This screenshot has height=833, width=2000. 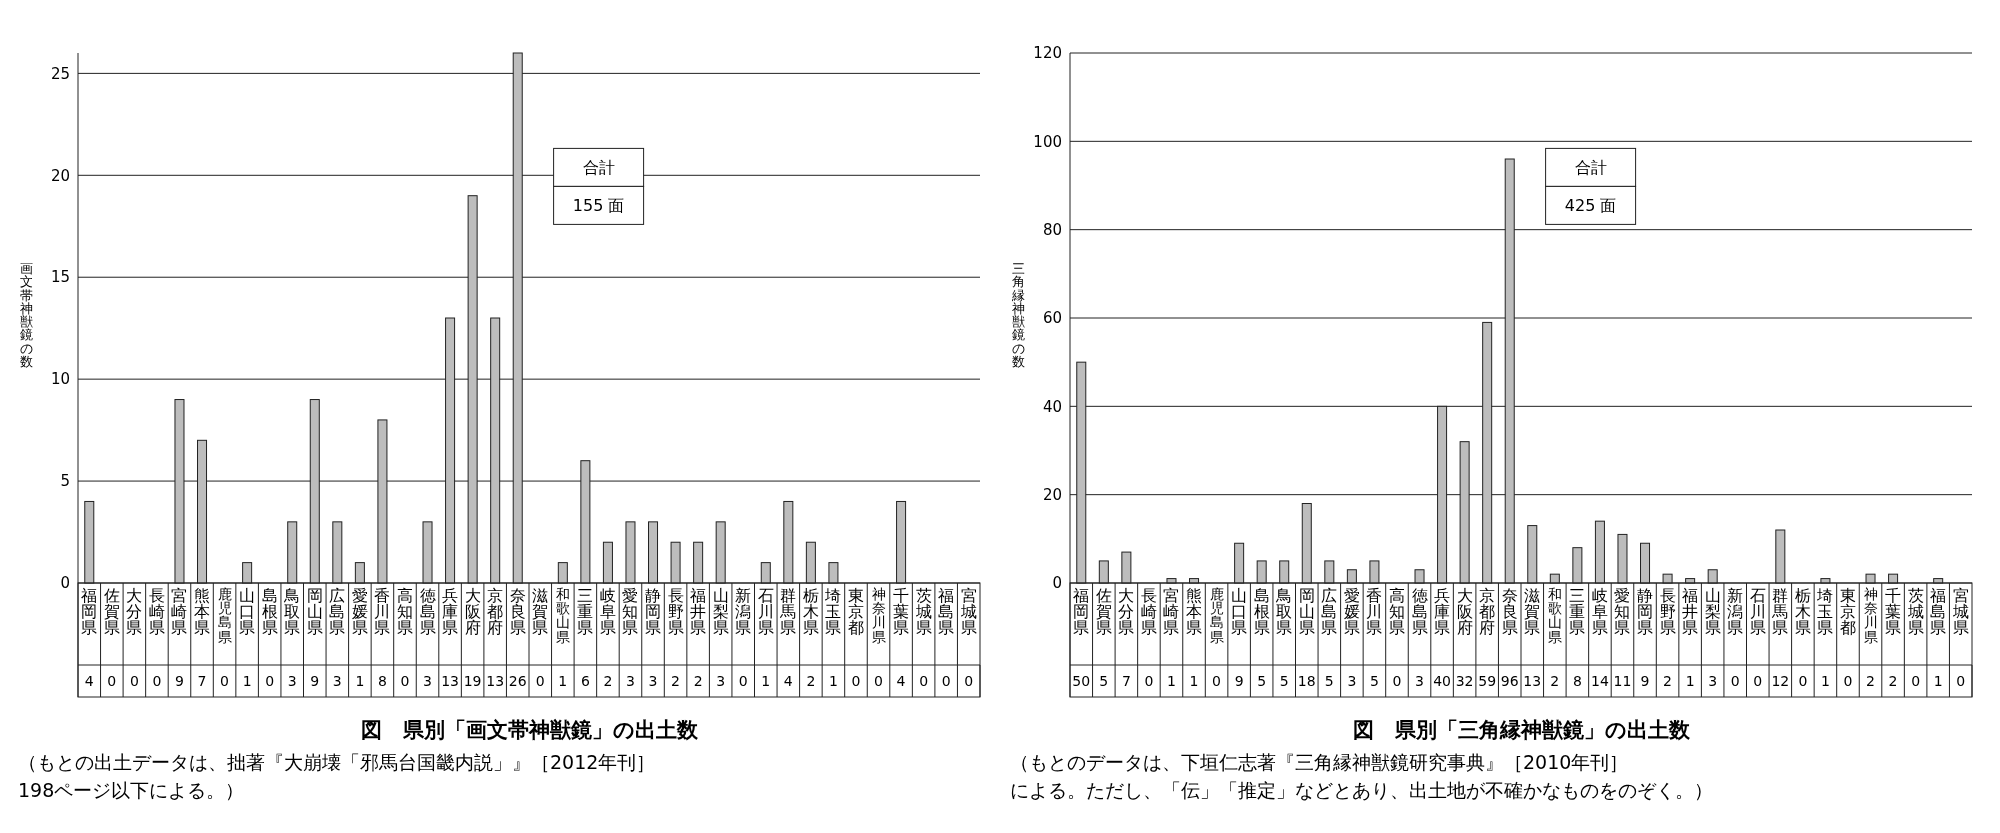 What do you see at coordinates (562, 615) in the screenshot?
I see `x-tick-label: 和歌山県` at bounding box center [562, 615].